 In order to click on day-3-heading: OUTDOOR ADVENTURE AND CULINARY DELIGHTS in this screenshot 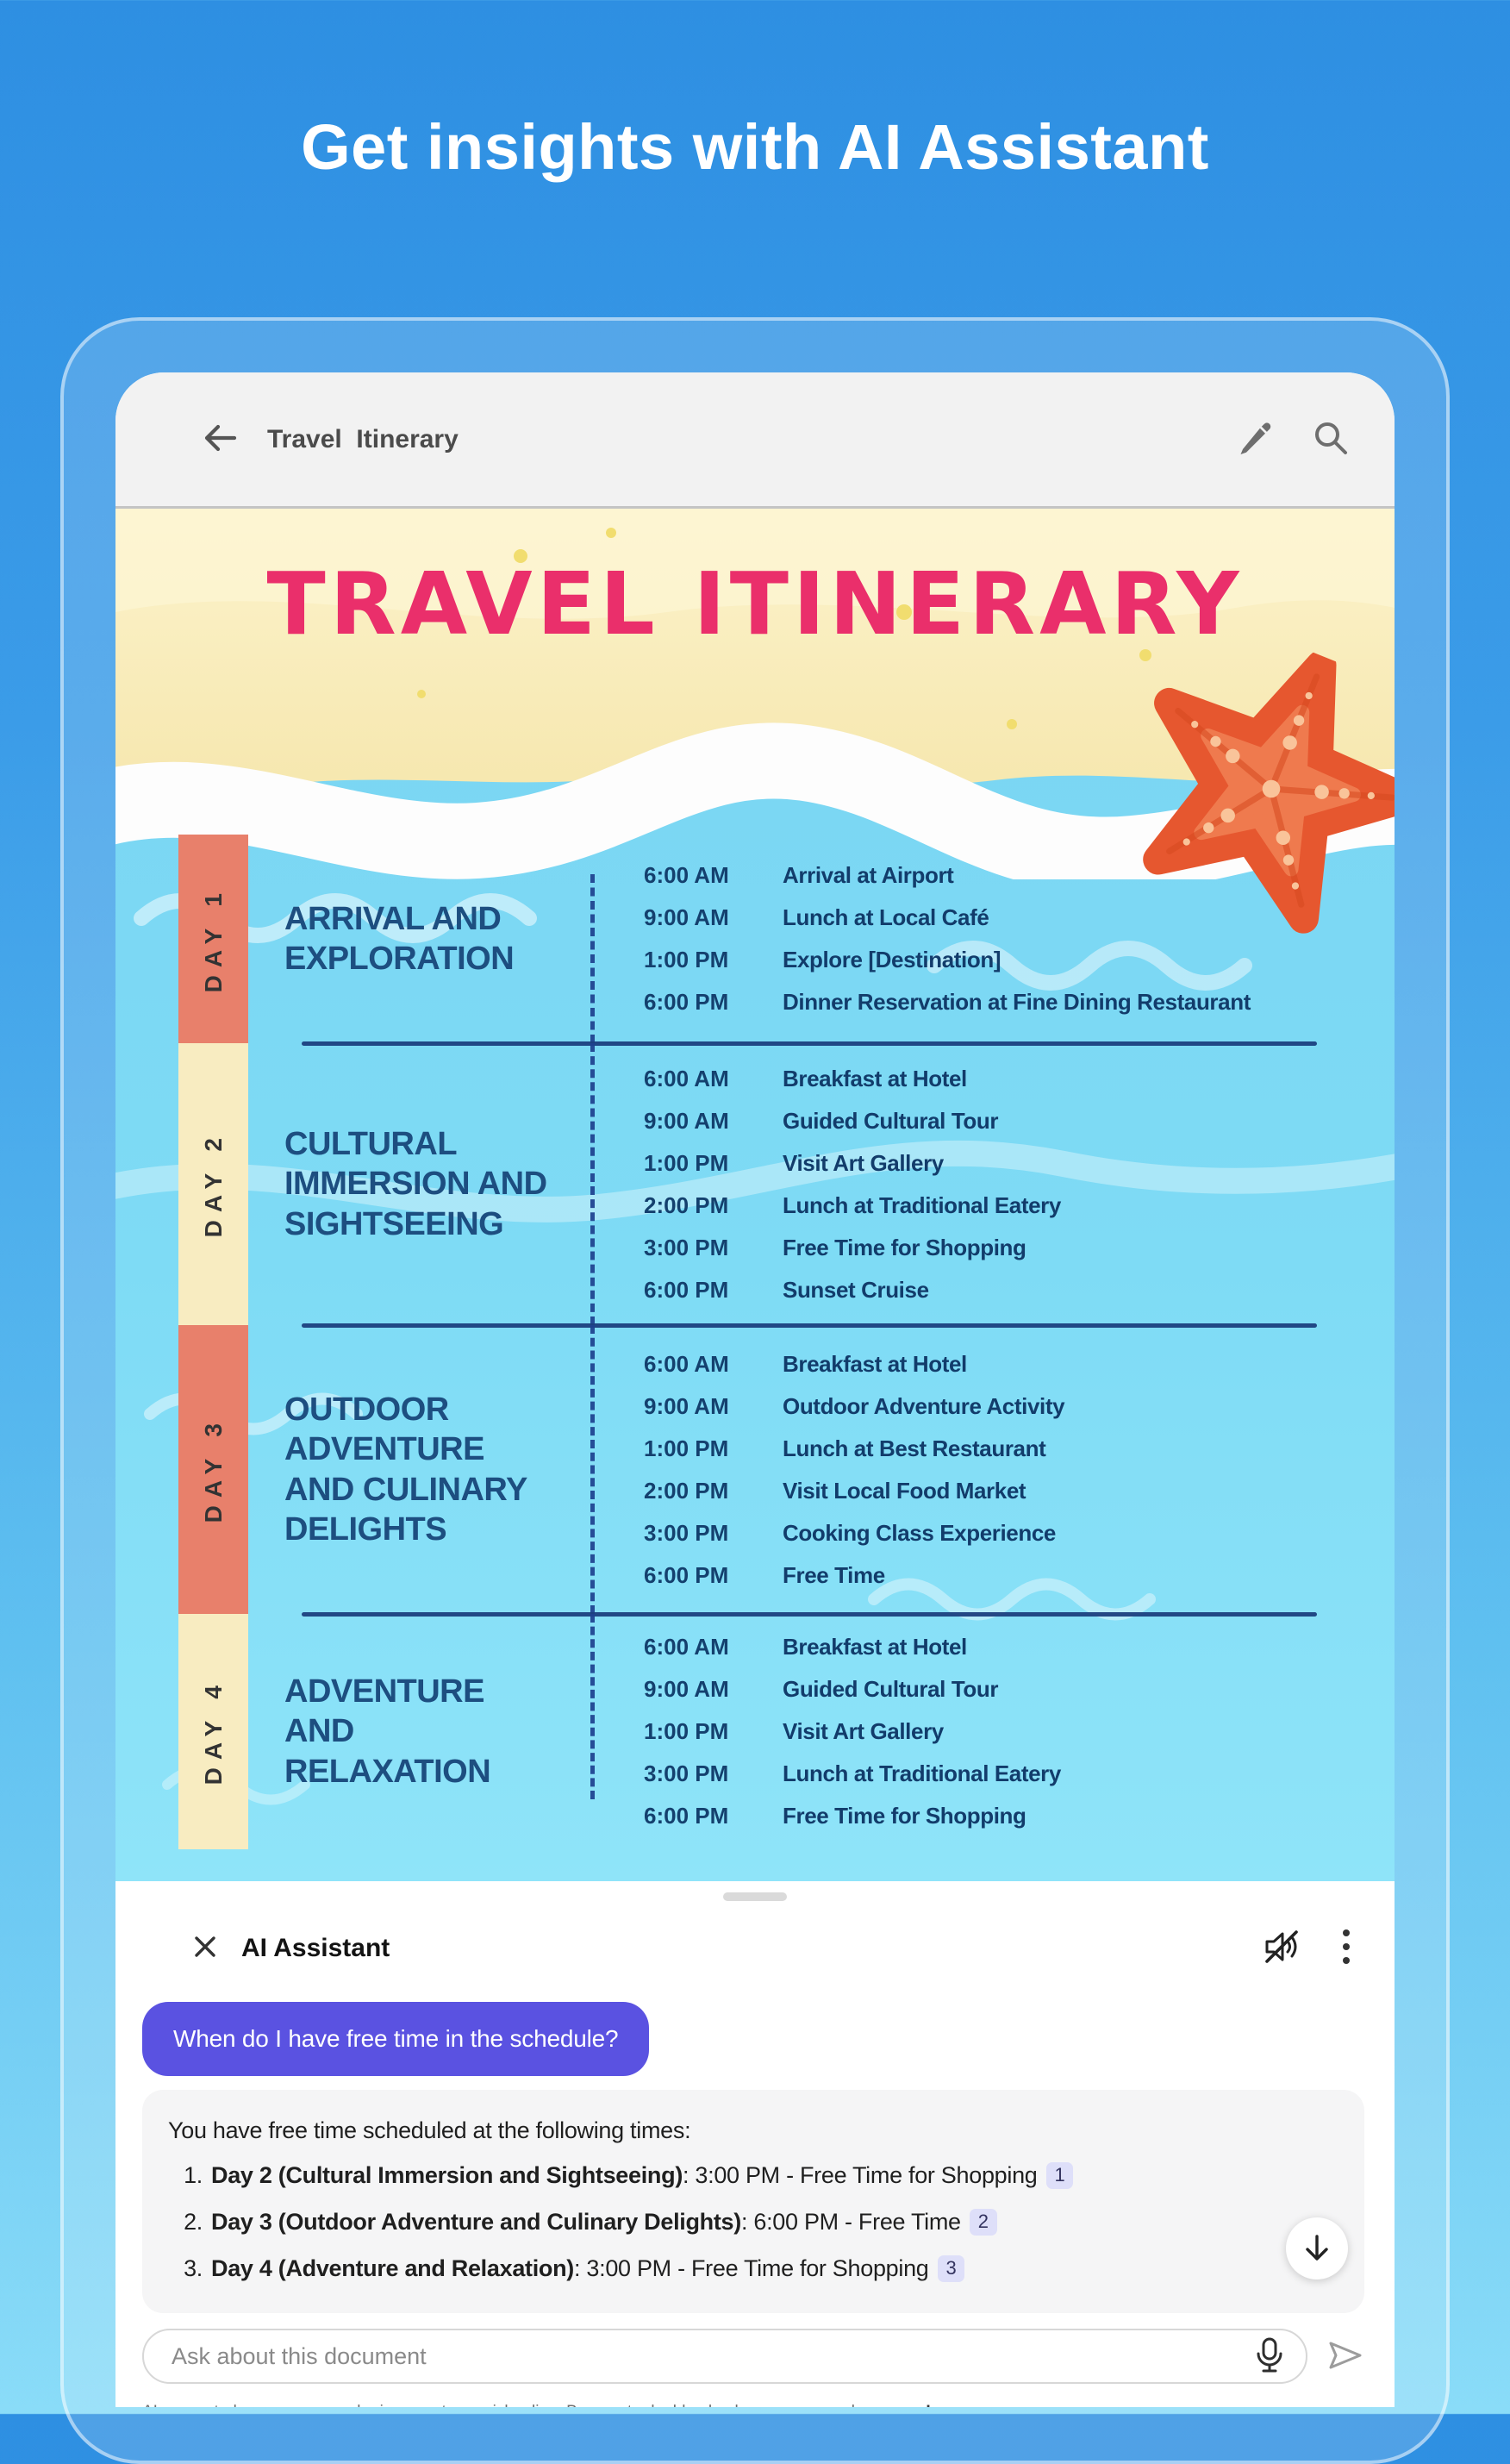, I will do `click(405, 1469)`.